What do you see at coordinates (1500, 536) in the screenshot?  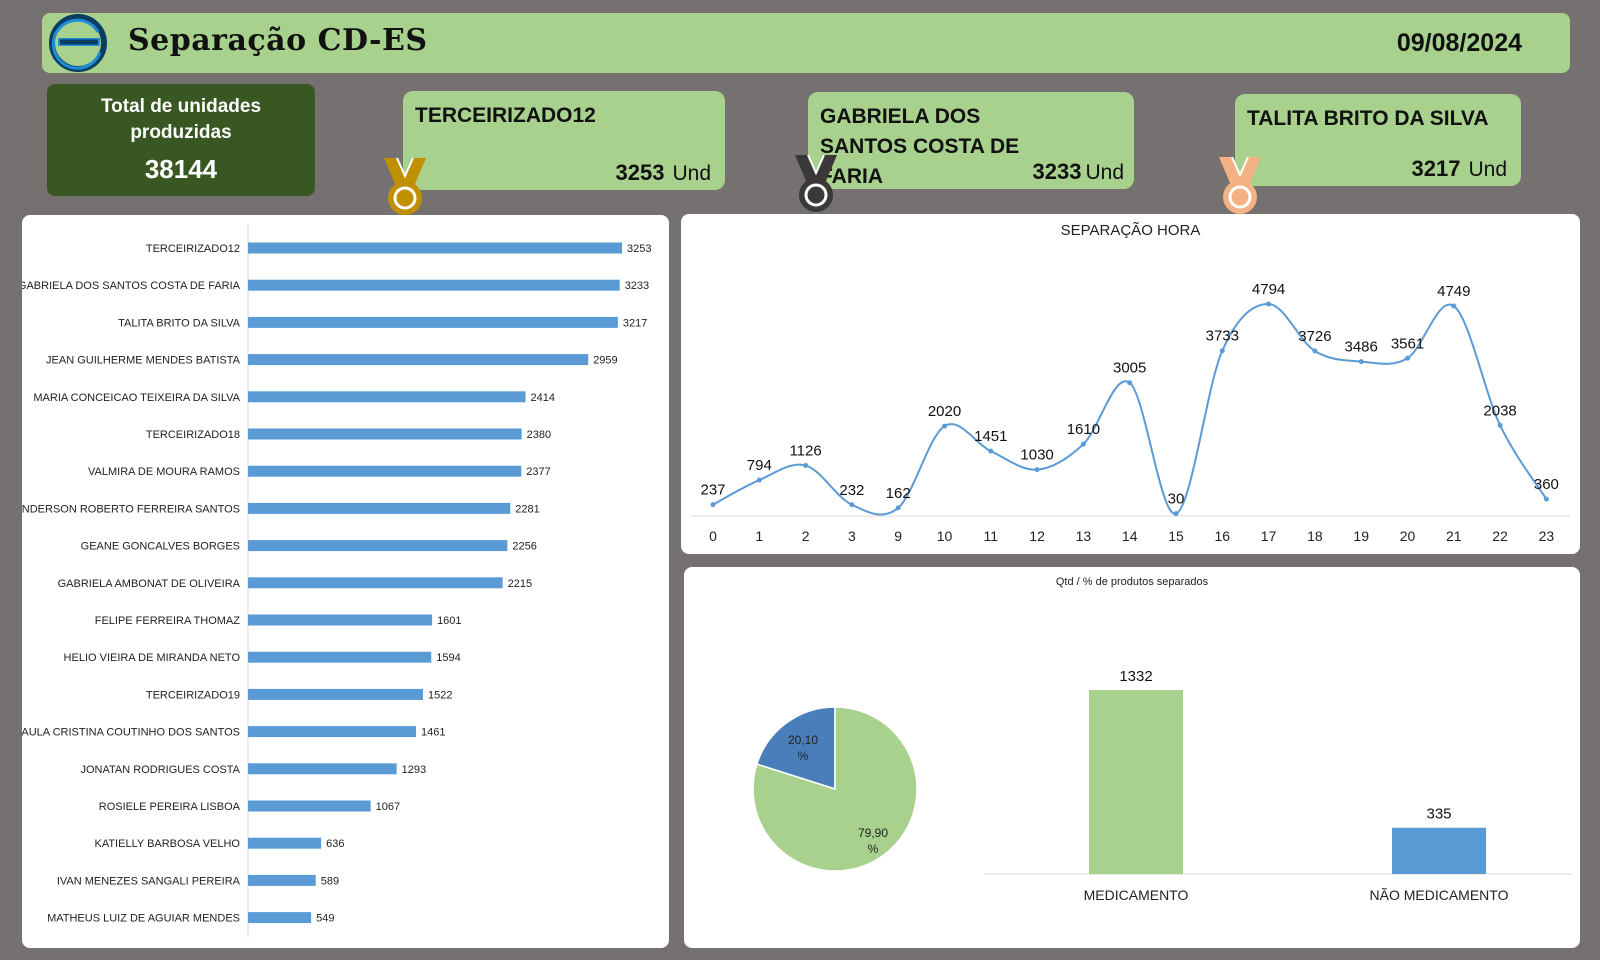 I see `line-hour-tick: 22` at bounding box center [1500, 536].